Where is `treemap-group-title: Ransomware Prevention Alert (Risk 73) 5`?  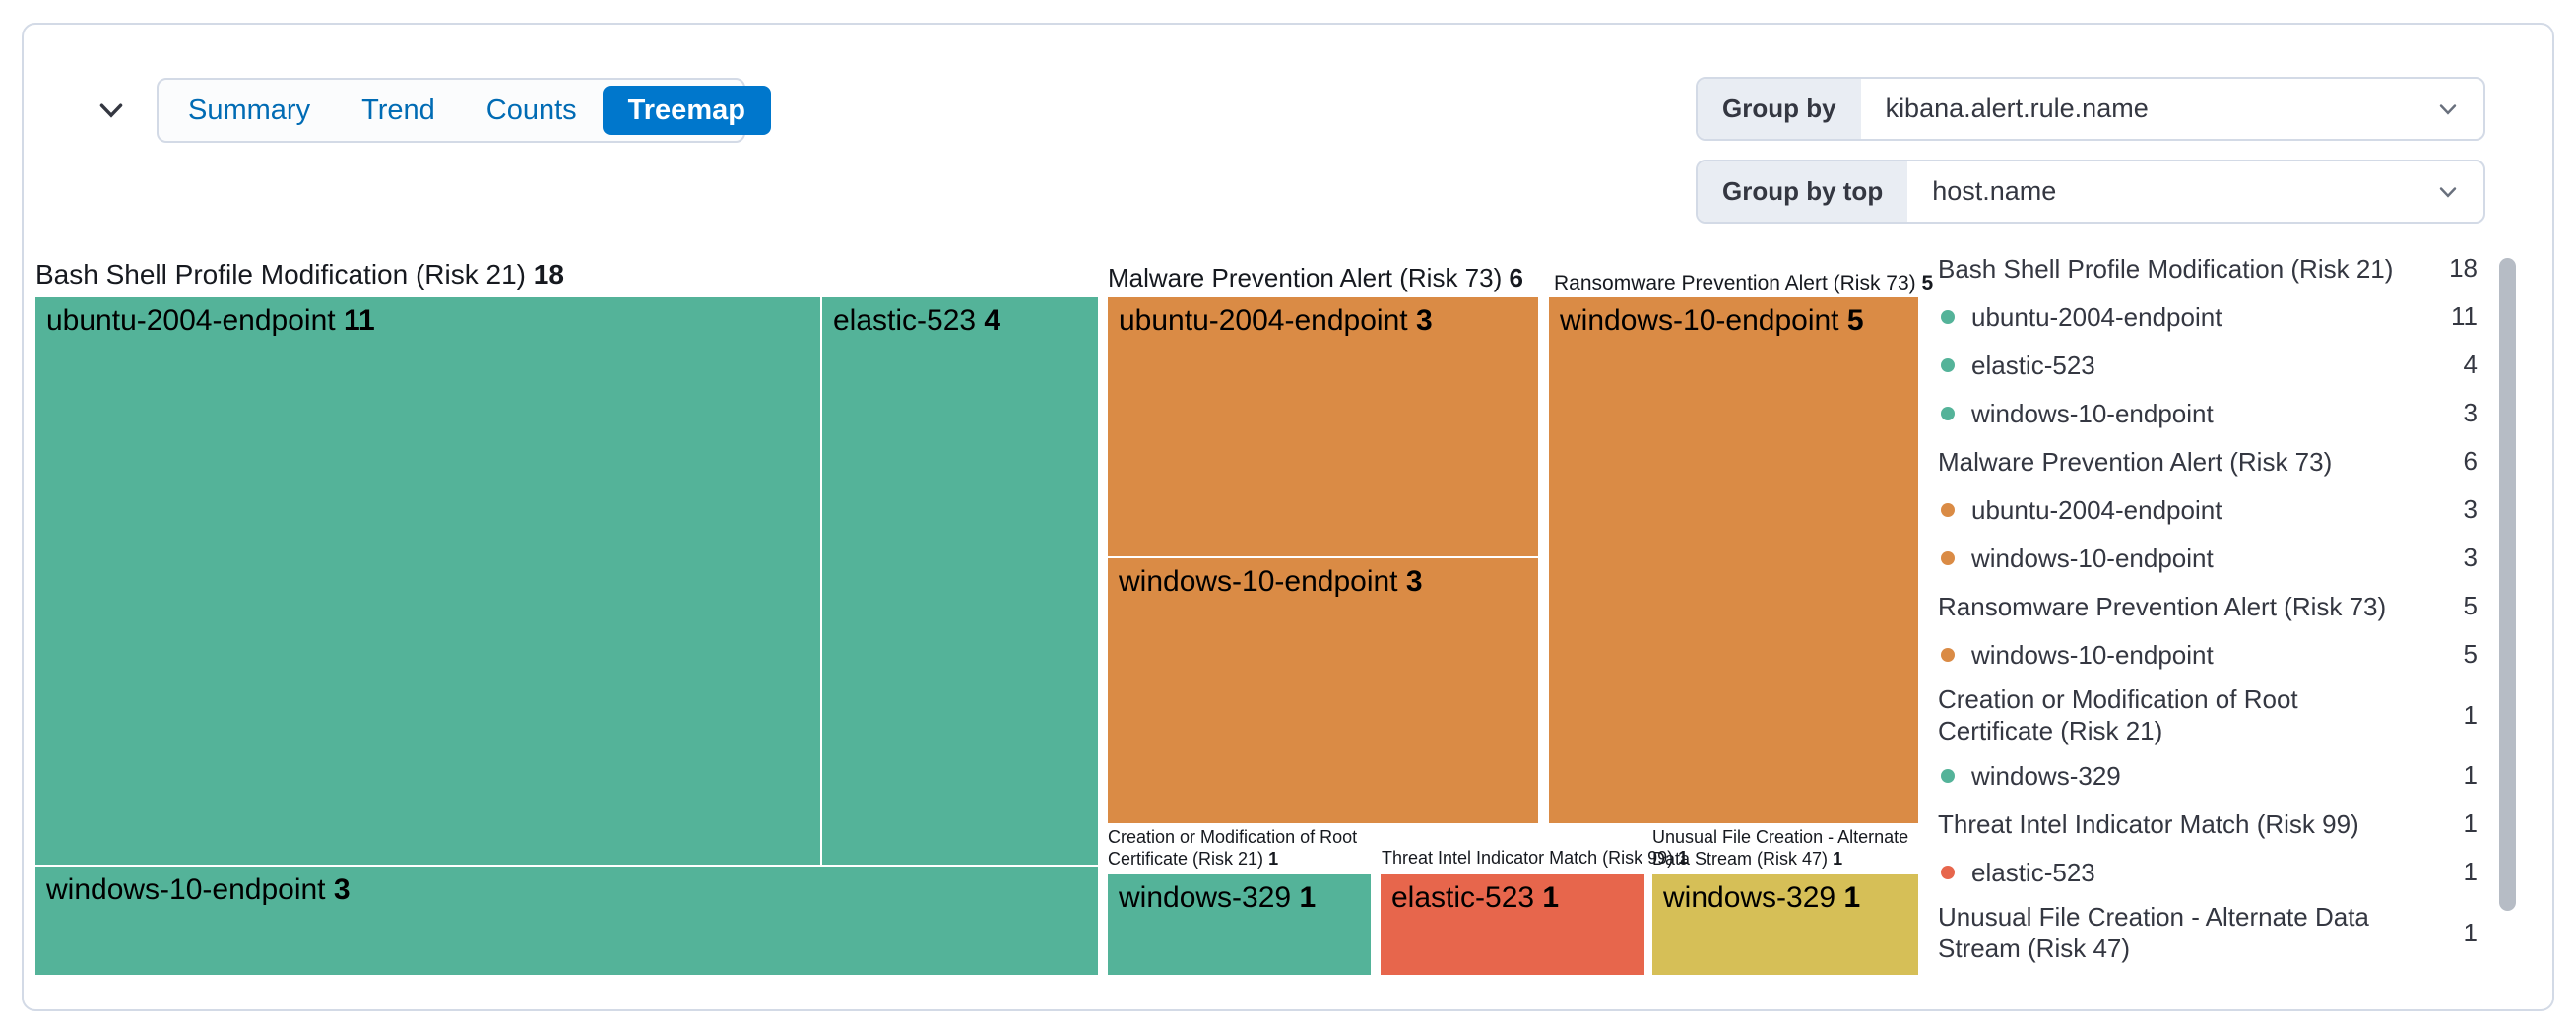
treemap-group-title: Ransomware Prevention Alert (Risk 73) 5 is located at coordinates (1744, 283).